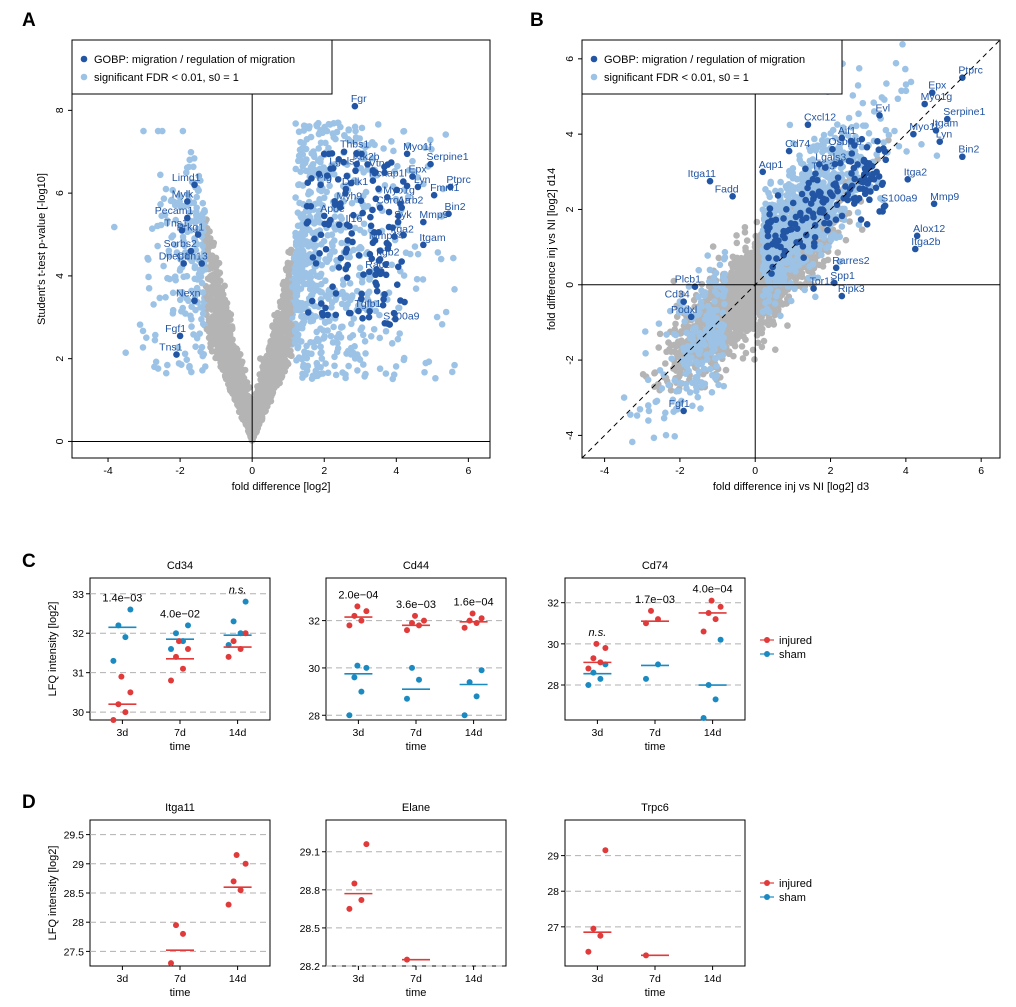 The height and width of the screenshot is (1007, 1016). What do you see at coordinates (332, 209) in the screenshot?
I see `gene-label: Apoe` at bounding box center [332, 209].